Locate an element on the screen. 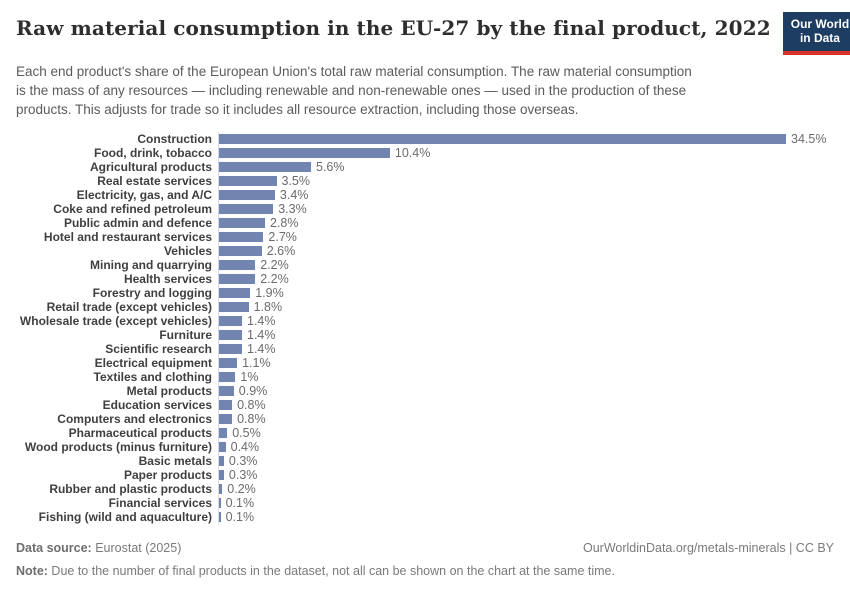 This screenshot has height=600, width=850. category-label: Wholesale trade (except vehicles) is located at coordinates (115, 320).